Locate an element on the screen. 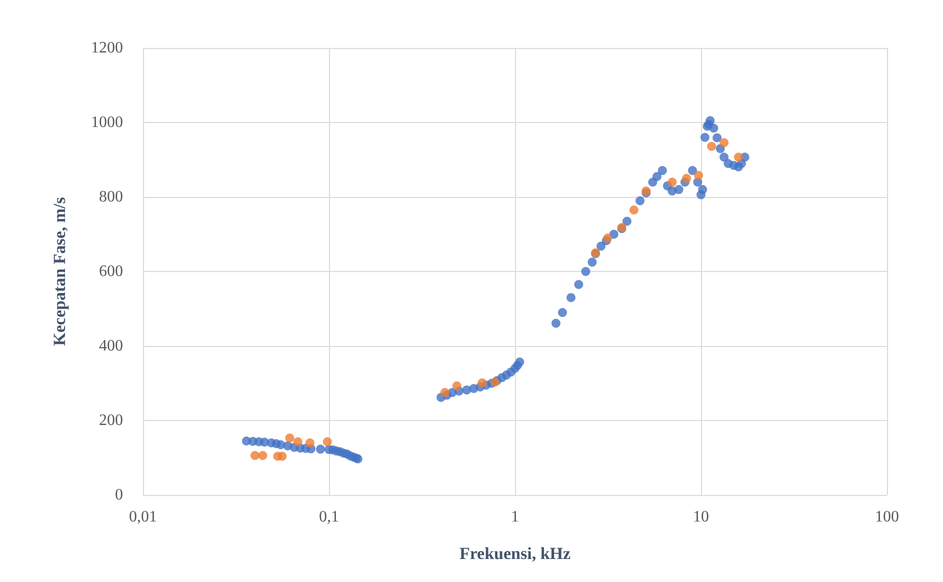 The image size is (943, 582). y-tick-label: 1200 is located at coordinates (107, 48).